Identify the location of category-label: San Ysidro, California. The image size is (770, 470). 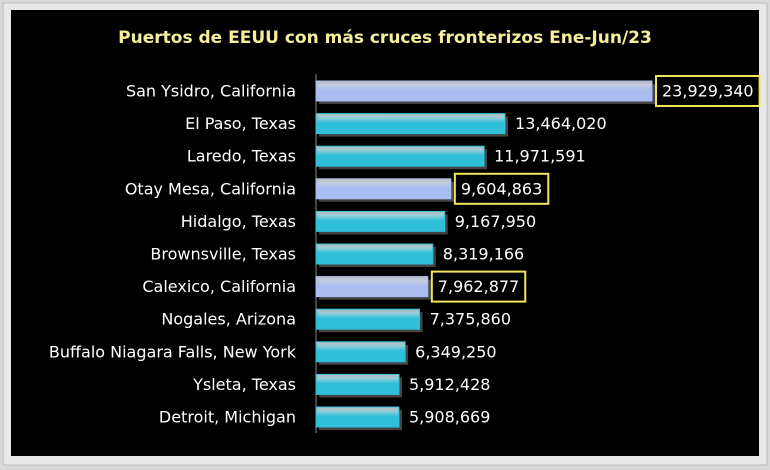
(211, 91).